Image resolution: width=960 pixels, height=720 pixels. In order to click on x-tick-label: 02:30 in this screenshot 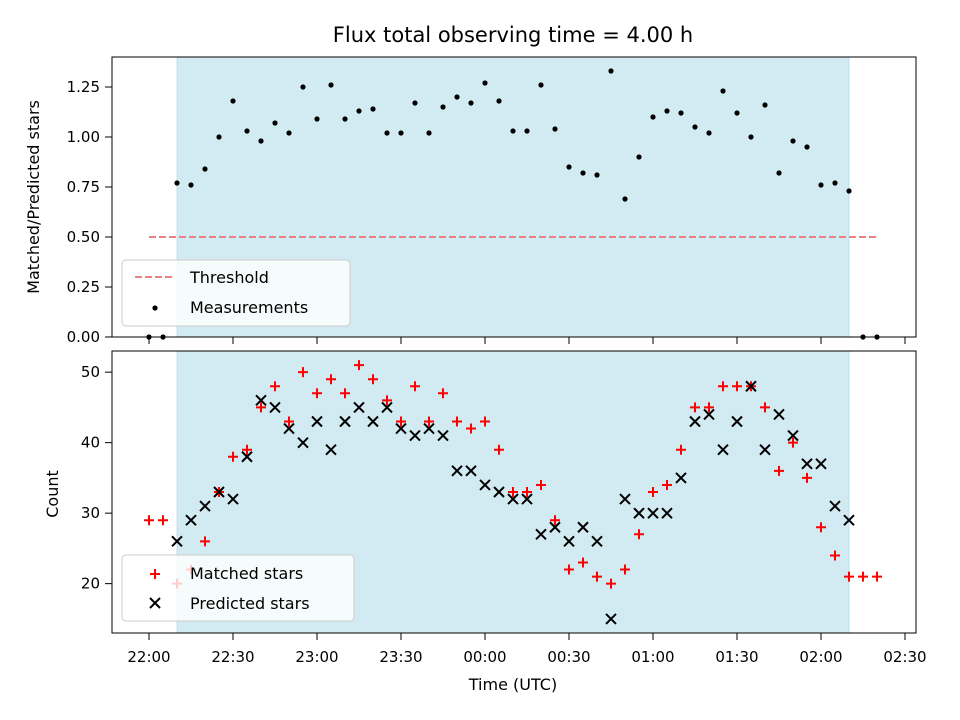, I will do `click(904, 657)`.